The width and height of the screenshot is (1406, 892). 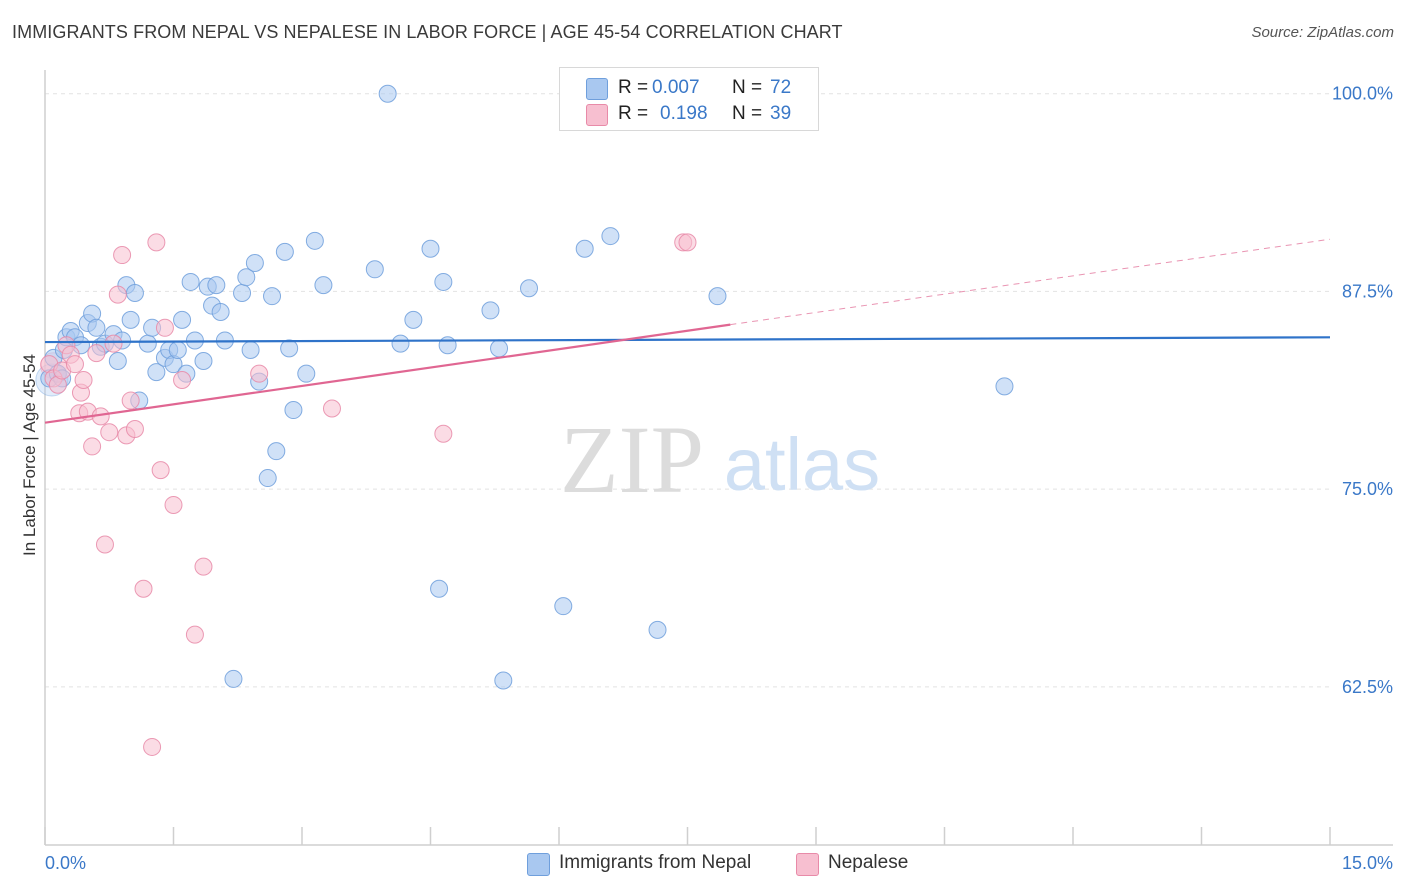 What do you see at coordinates (1322, 32) in the screenshot?
I see `source-label: Source: ZipAtlas.com` at bounding box center [1322, 32].